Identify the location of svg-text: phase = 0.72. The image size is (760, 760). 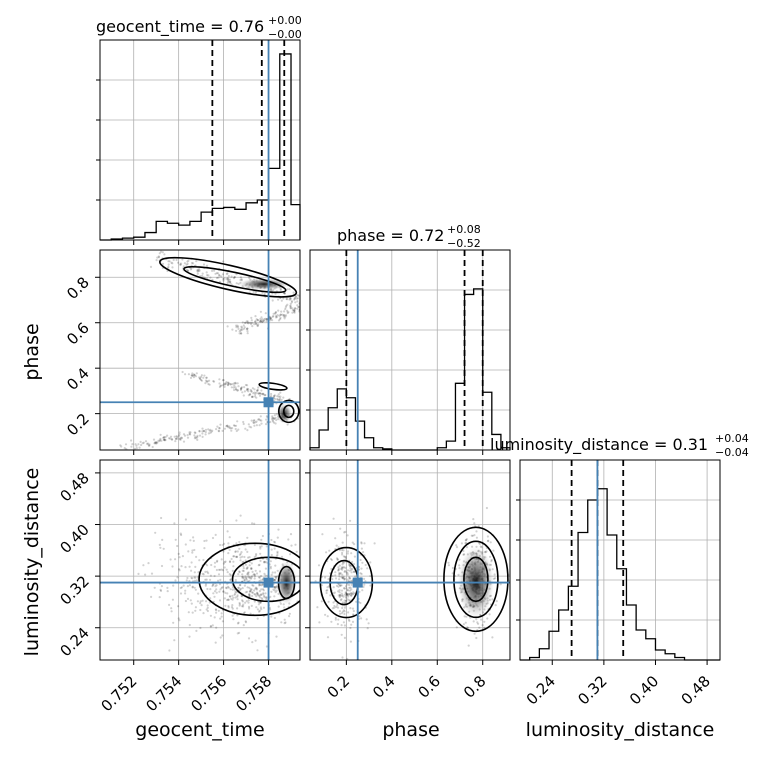
(390, 235).